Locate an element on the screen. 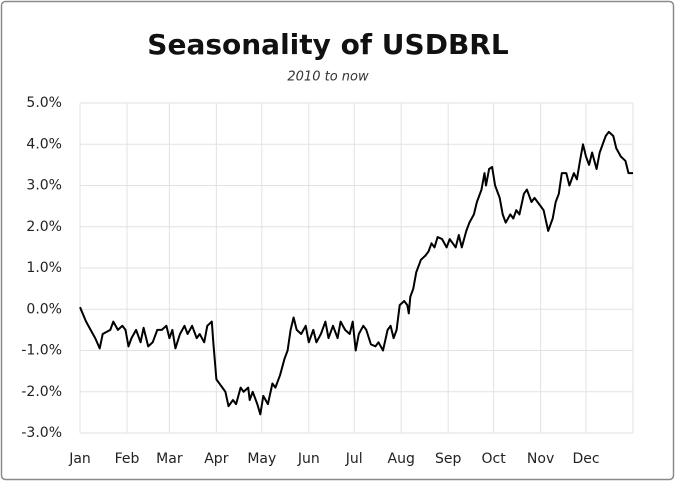 The width and height of the screenshot is (675, 481). y-tick-label: -3.0% is located at coordinates (41, 433).